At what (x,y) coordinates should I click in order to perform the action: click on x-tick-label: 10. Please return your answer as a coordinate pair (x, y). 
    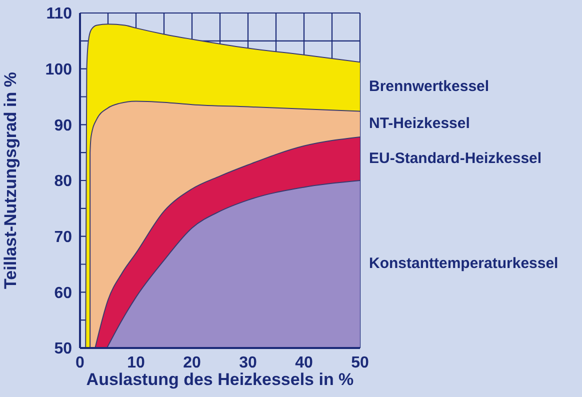
    Looking at the image, I should click on (136, 363).